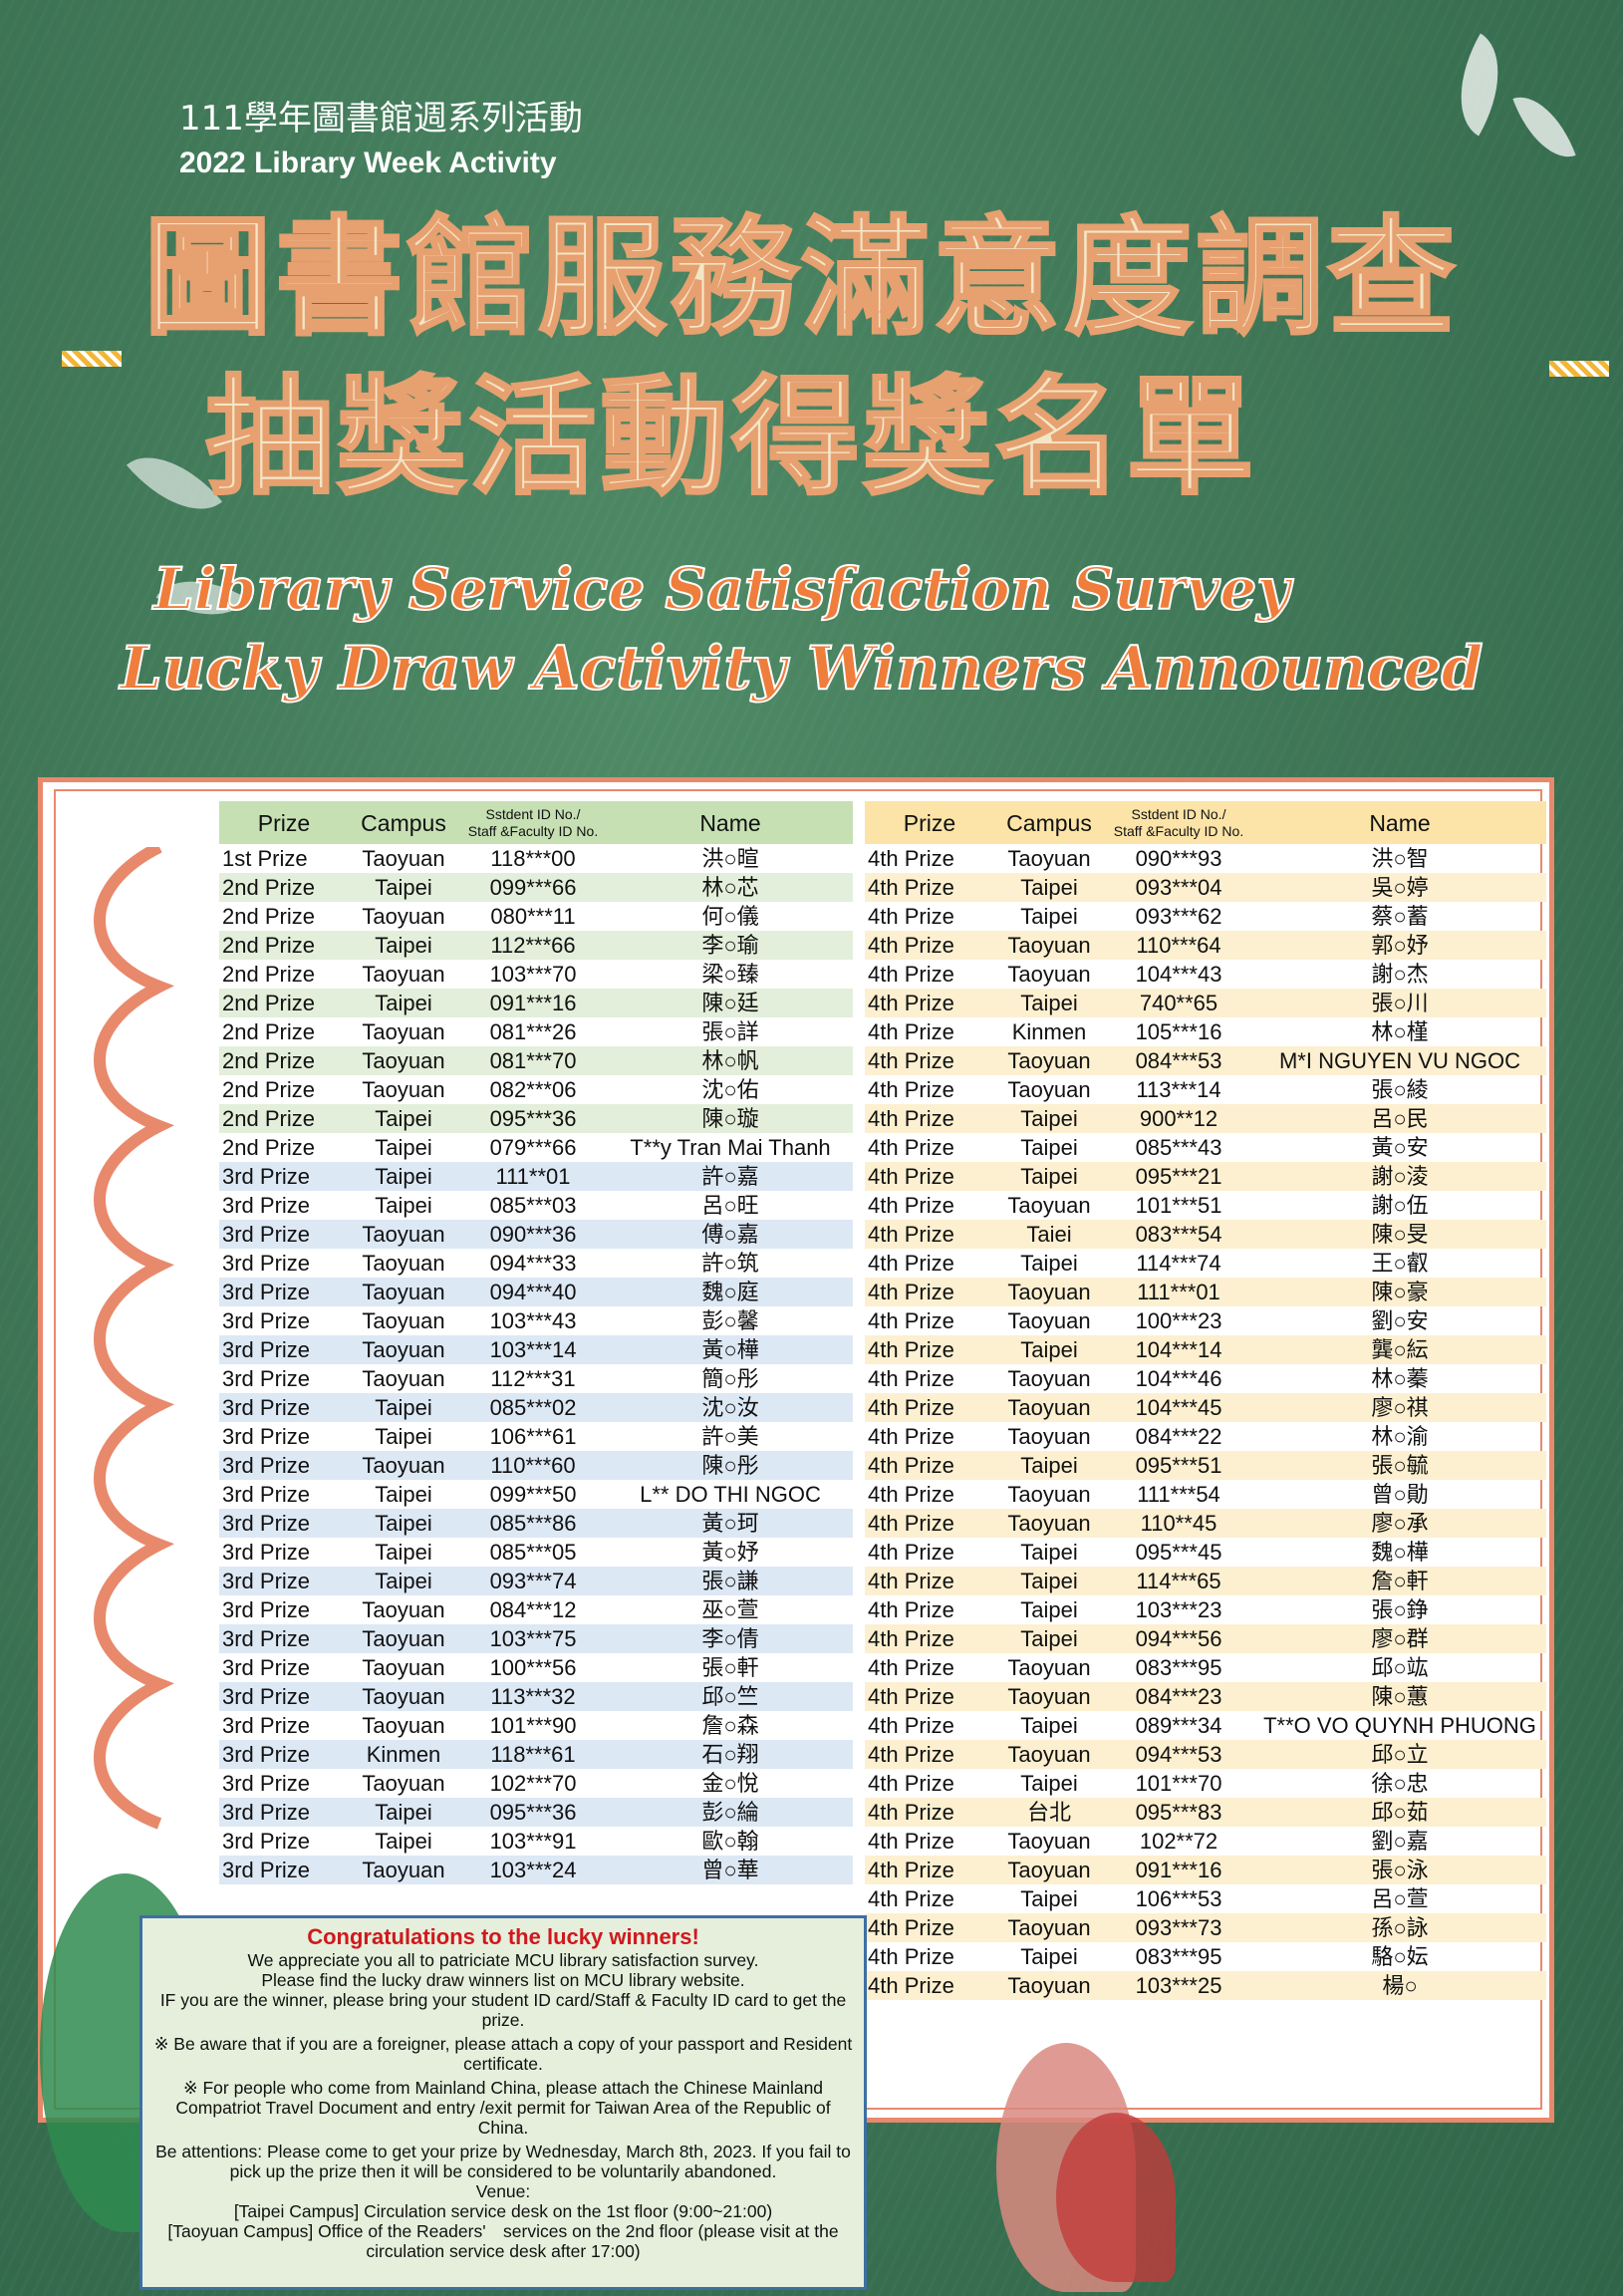  I want to click on main-title-zh-line1: 圖書館服務滿意度調查, so click(801, 279).